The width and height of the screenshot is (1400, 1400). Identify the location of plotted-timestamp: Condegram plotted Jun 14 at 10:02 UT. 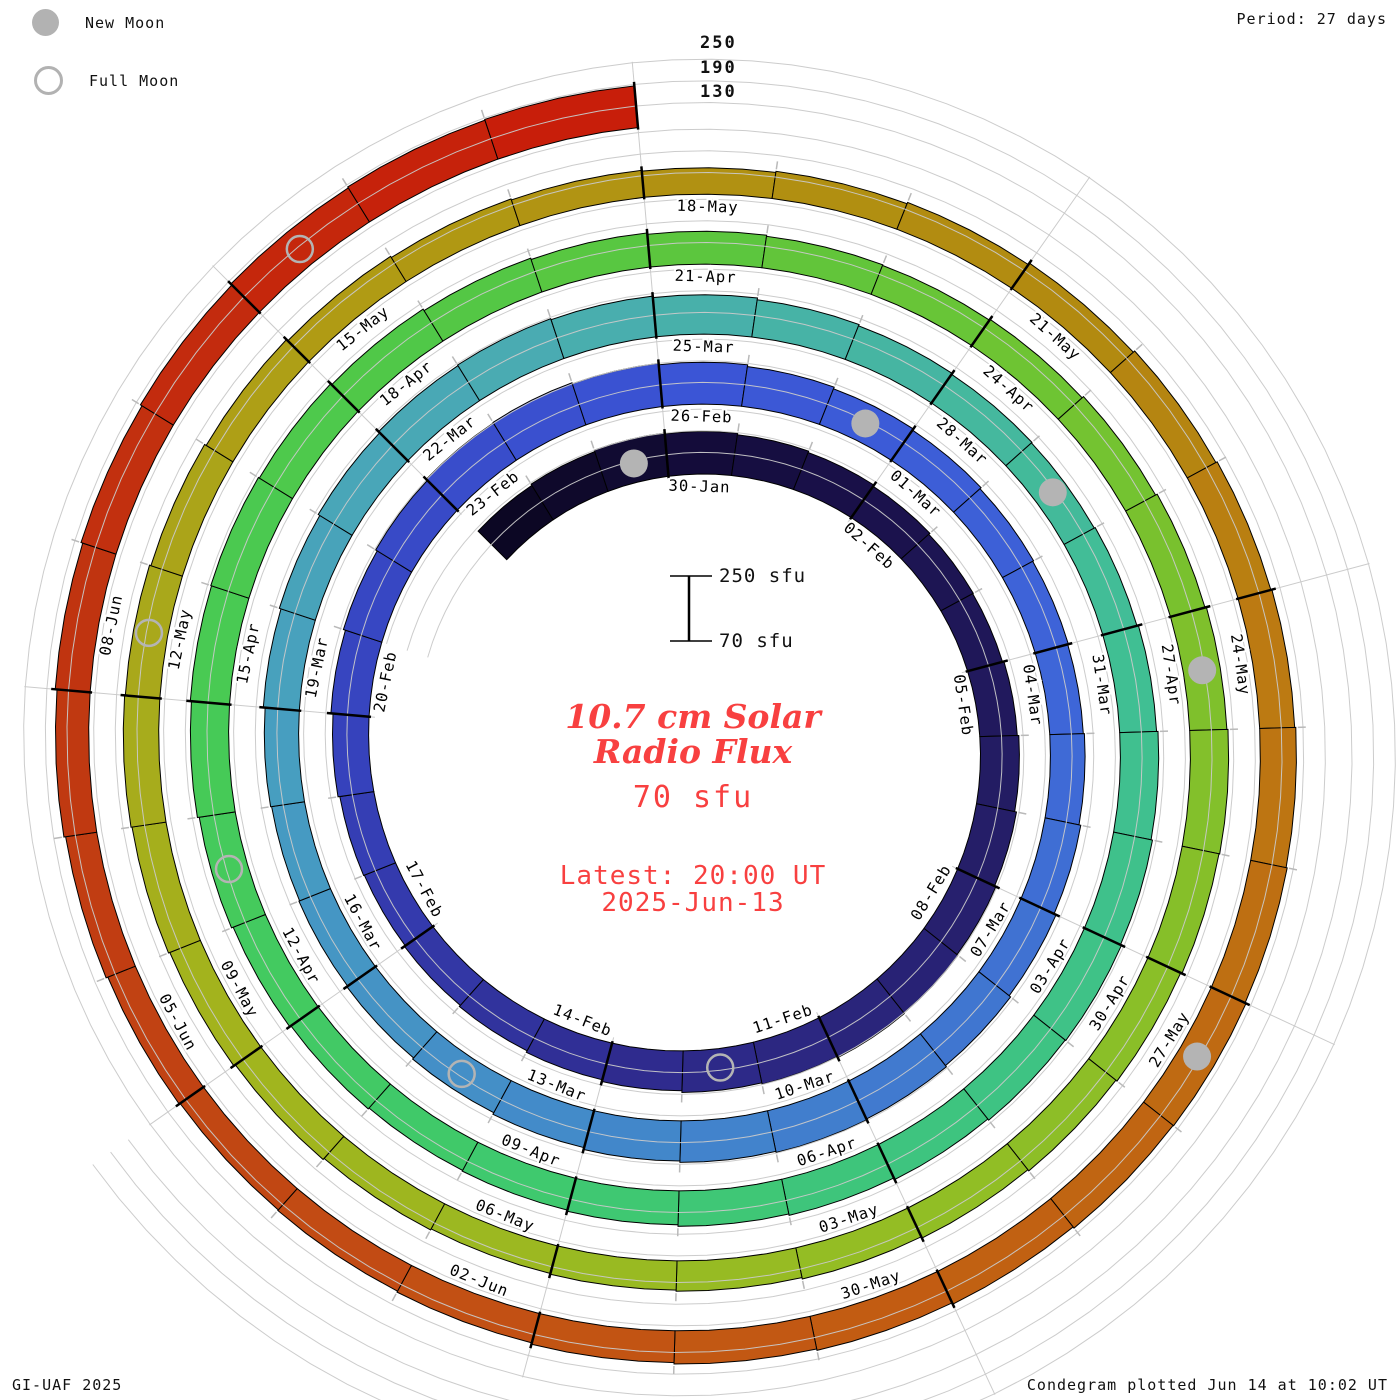
(1207, 1385).